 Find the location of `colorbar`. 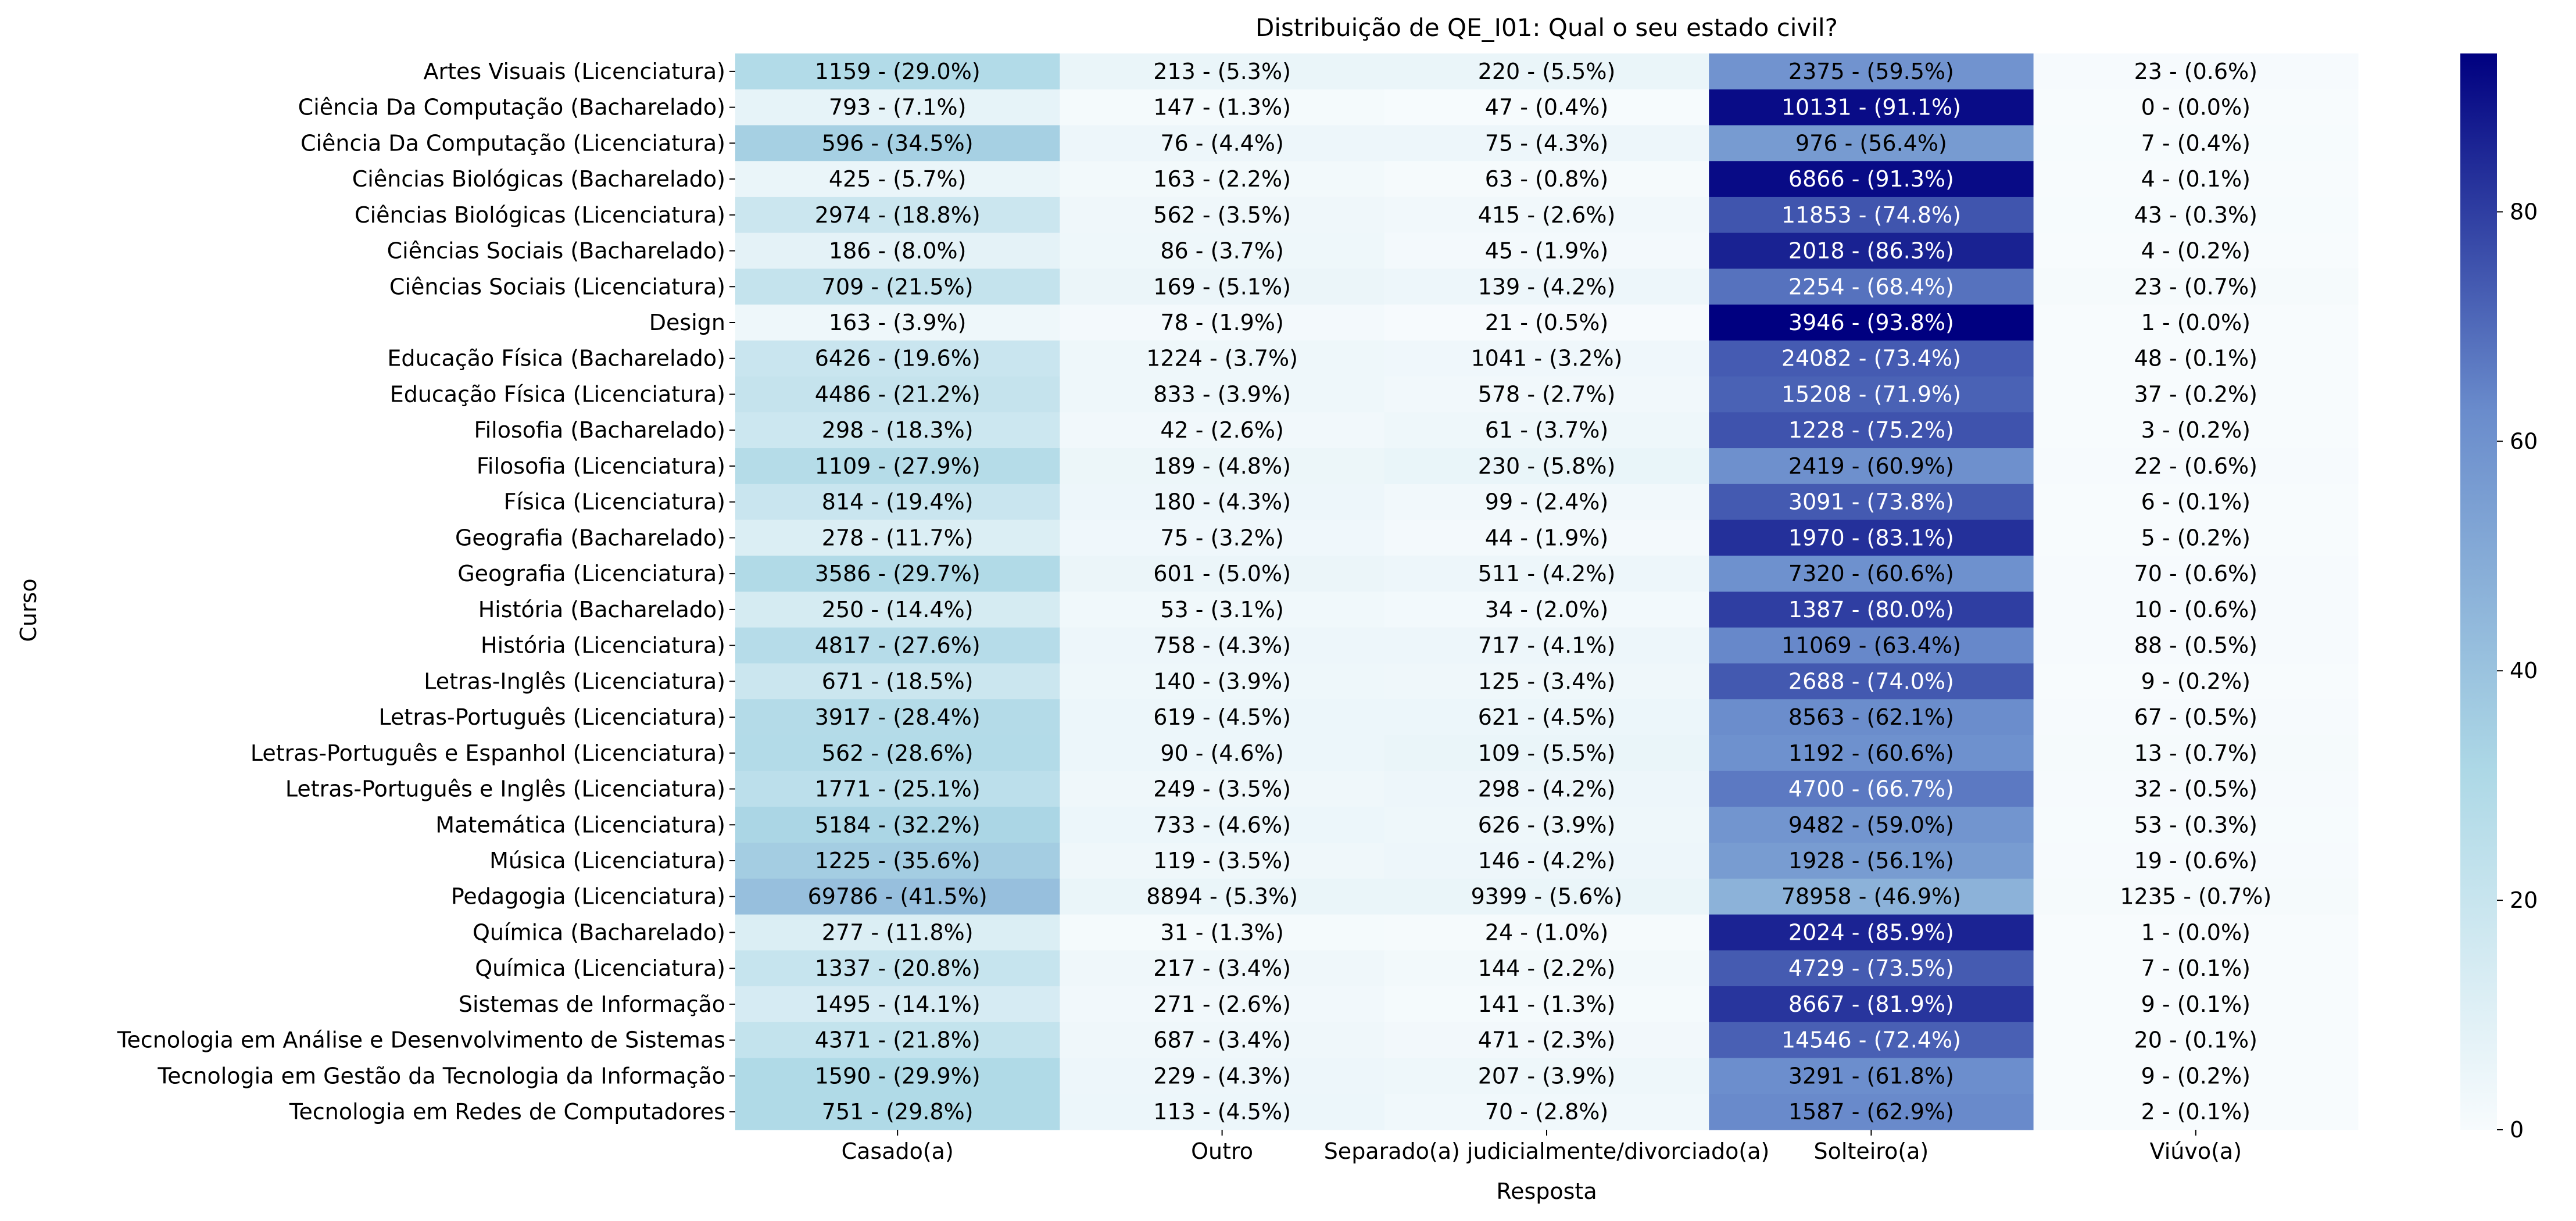

colorbar is located at coordinates (2478, 591).